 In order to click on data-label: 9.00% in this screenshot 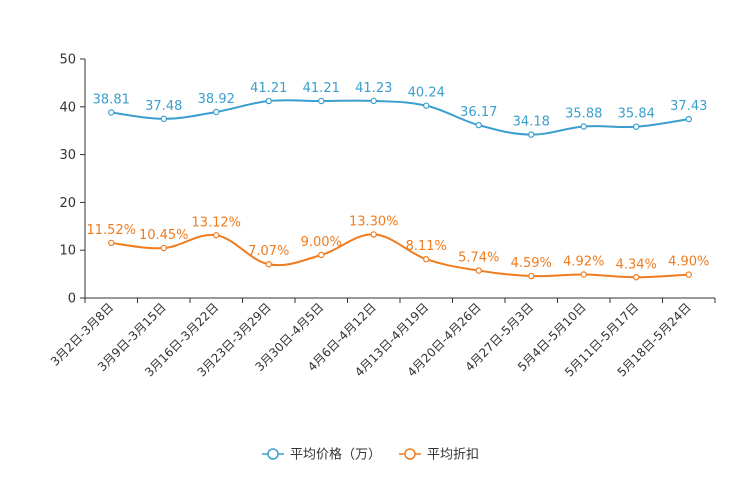, I will do `click(321, 242)`.